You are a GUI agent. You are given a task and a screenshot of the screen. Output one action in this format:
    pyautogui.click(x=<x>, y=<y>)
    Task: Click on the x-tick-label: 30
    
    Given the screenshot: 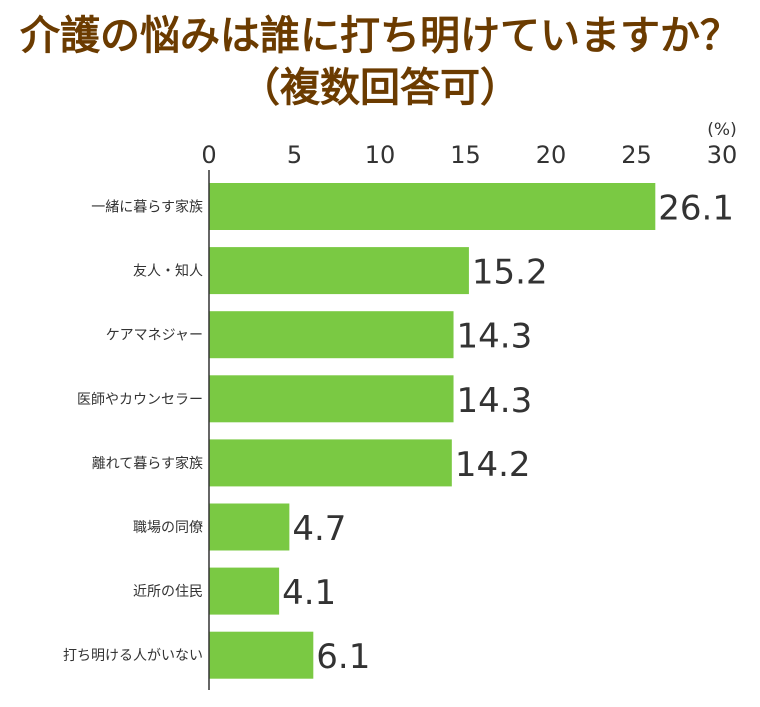 What is the action you would take?
    pyautogui.click(x=722, y=155)
    